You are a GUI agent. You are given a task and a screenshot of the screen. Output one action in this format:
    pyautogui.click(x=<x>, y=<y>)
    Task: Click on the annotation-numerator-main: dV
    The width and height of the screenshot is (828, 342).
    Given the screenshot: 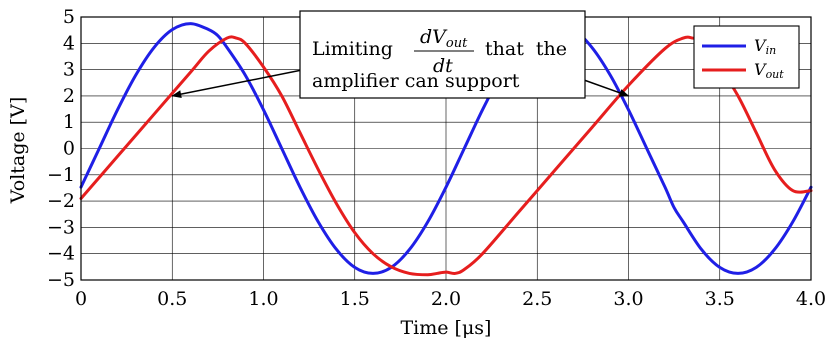 What is the action you would take?
    pyautogui.click(x=434, y=37)
    